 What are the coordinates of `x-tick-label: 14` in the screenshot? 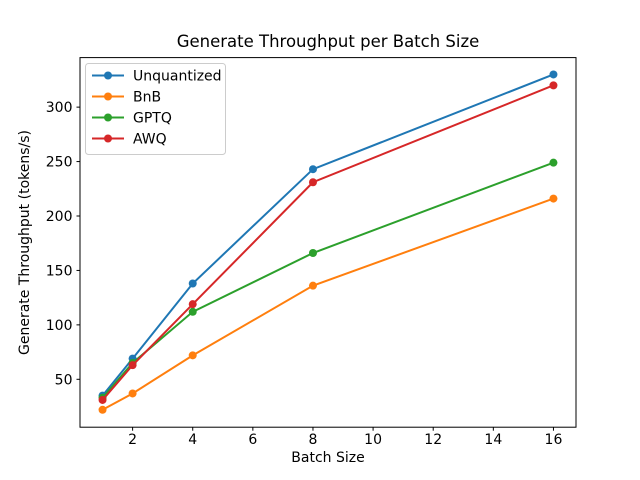 It's located at (493, 440).